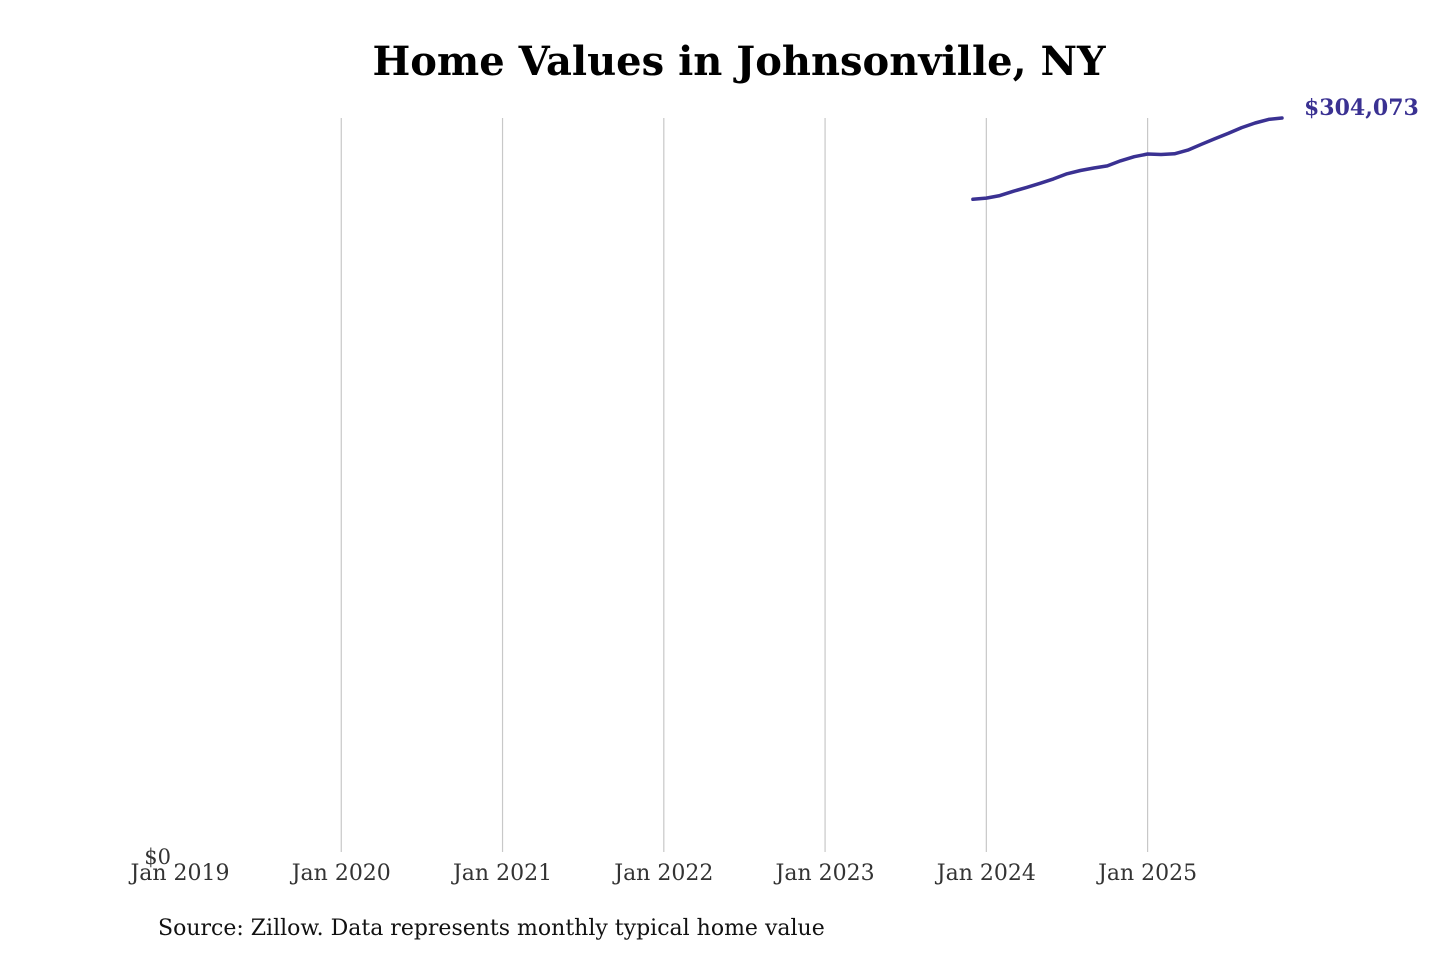  What do you see at coordinates (824, 873) in the screenshot?
I see `x-tick-label: Jan 2023` at bounding box center [824, 873].